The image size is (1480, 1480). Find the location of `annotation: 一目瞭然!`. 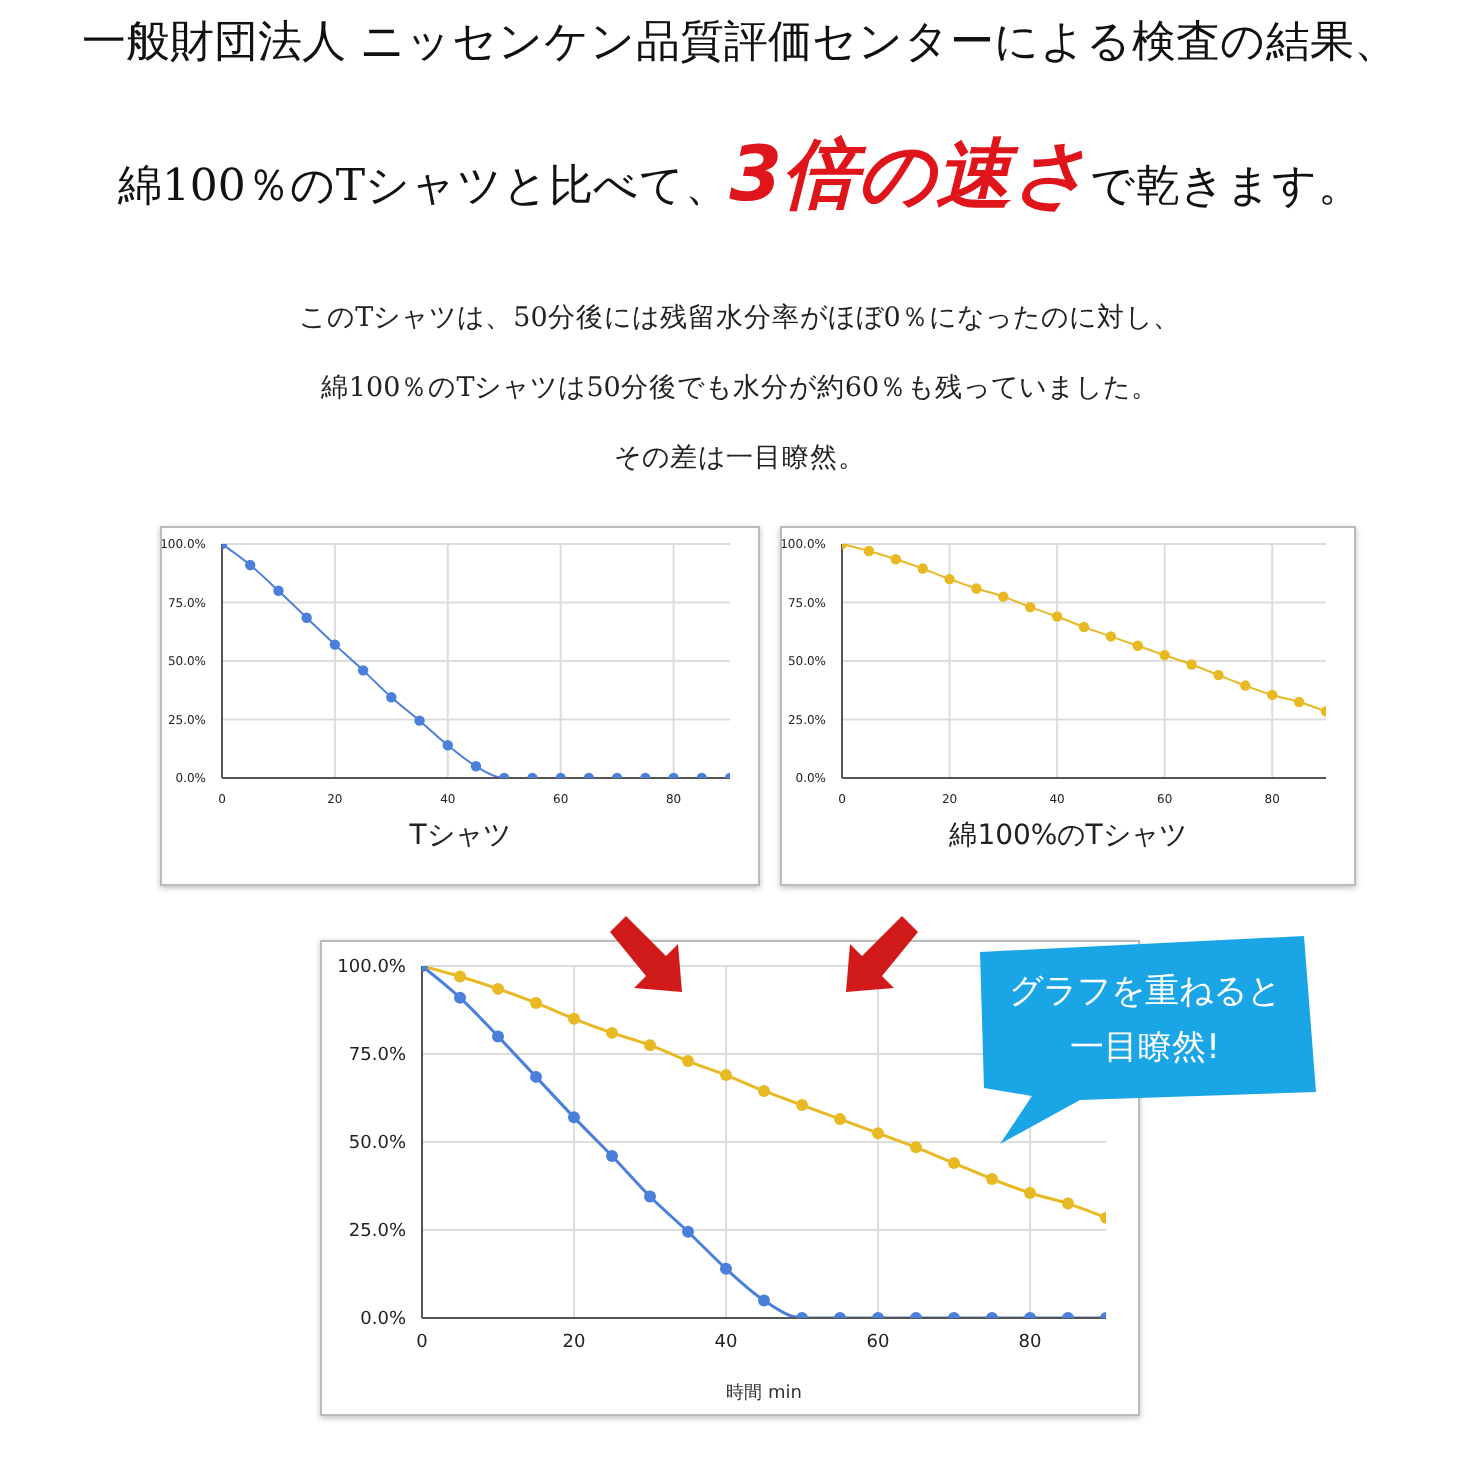

annotation: 一目瞭然! is located at coordinates (1145, 1049).